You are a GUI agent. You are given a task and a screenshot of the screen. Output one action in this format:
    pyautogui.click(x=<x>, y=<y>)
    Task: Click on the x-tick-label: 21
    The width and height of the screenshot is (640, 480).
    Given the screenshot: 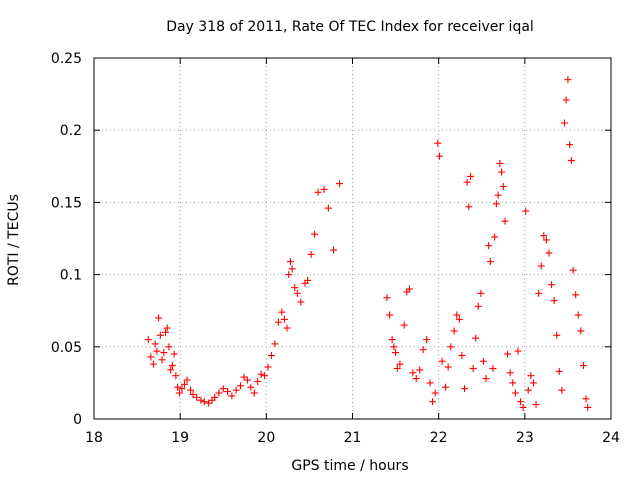 What is the action you would take?
    pyautogui.click(x=353, y=438)
    